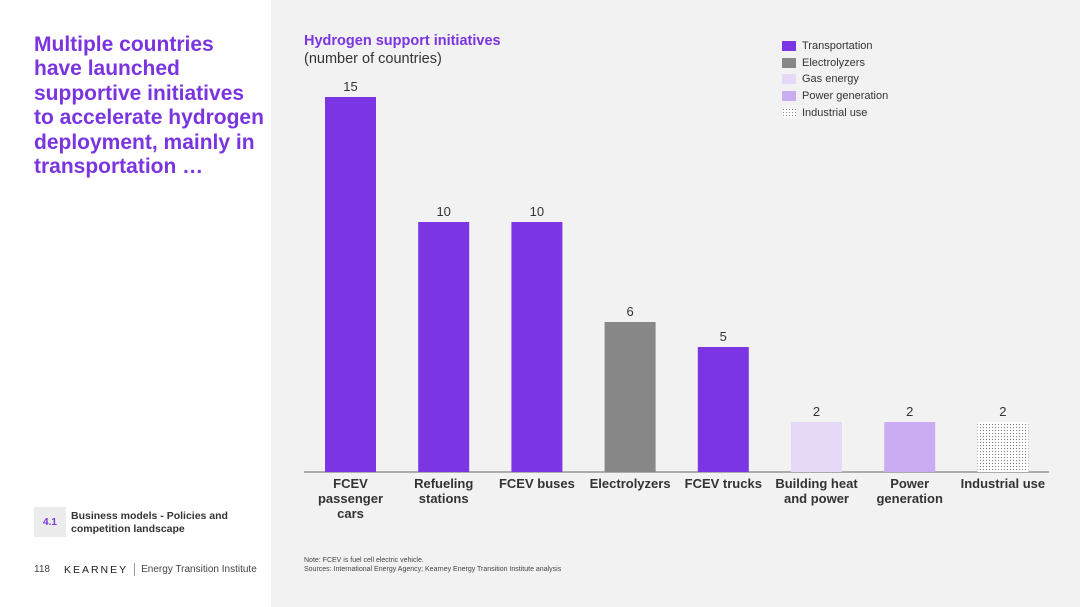  Describe the element at coordinates (837, 46) in the screenshot. I see `legend-label: Transportation` at that location.